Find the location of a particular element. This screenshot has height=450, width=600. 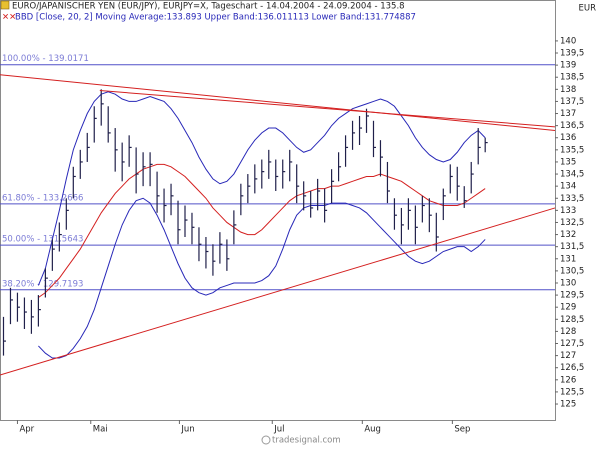

y-tick-label: 135,5 is located at coordinates (572, 150).